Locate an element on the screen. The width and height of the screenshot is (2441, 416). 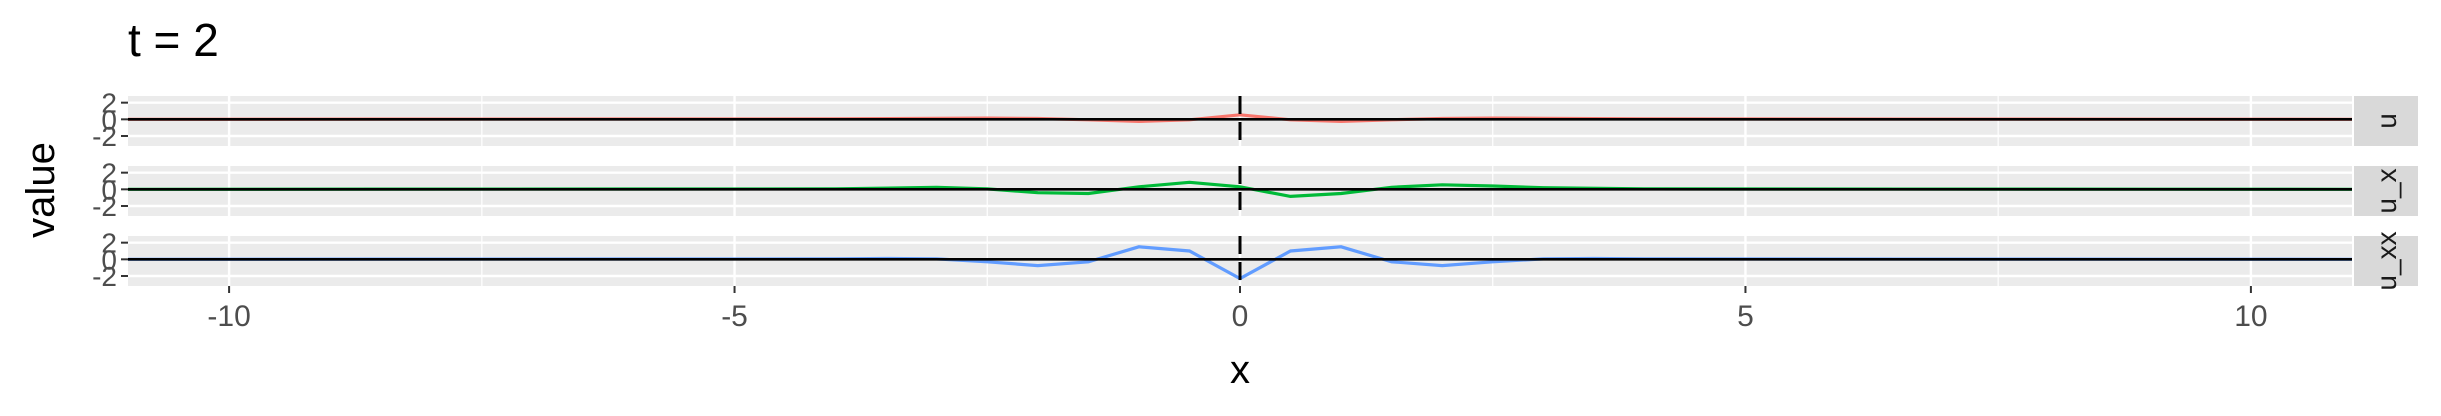
facet-strip-label: u is located at coordinates (2386, 121).